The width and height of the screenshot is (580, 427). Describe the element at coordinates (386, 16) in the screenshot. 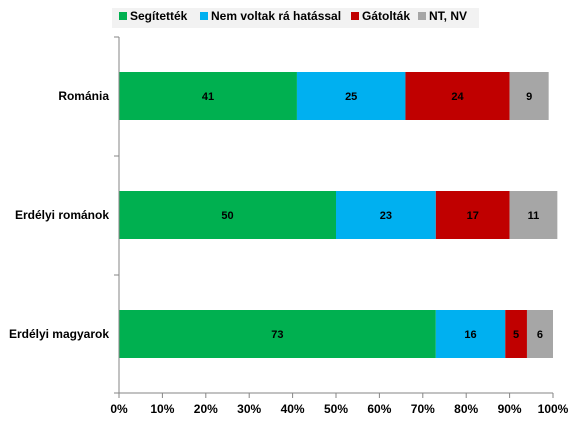

I see `legend-label-gatoltak: Gátolták` at that location.